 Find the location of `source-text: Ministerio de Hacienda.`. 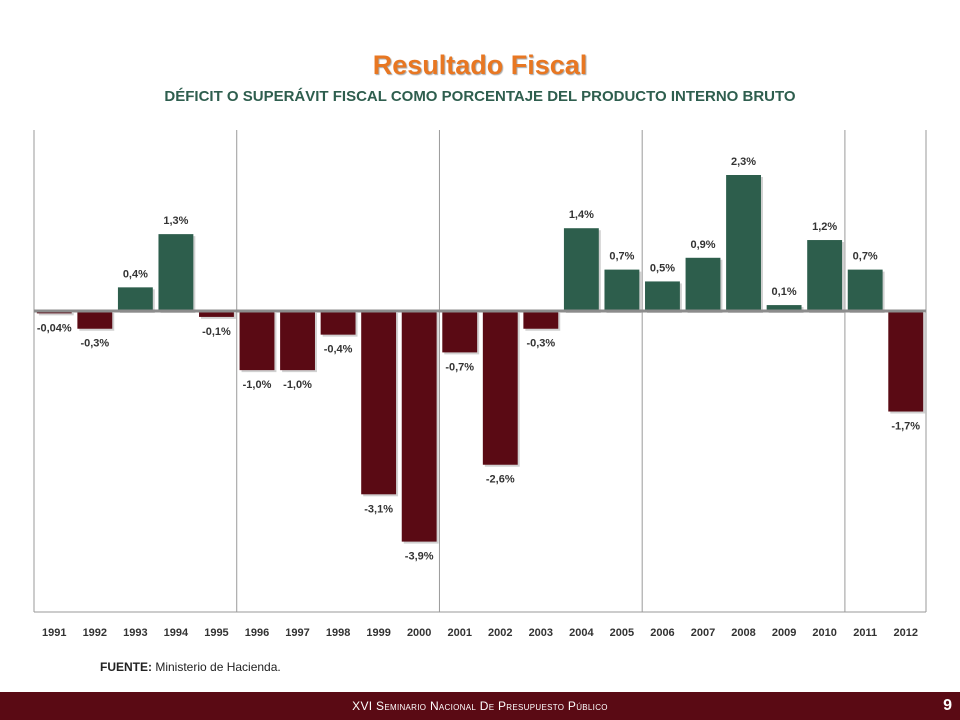

source-text: Ministerio de Hacienda. is located at coordinates (216, 667).